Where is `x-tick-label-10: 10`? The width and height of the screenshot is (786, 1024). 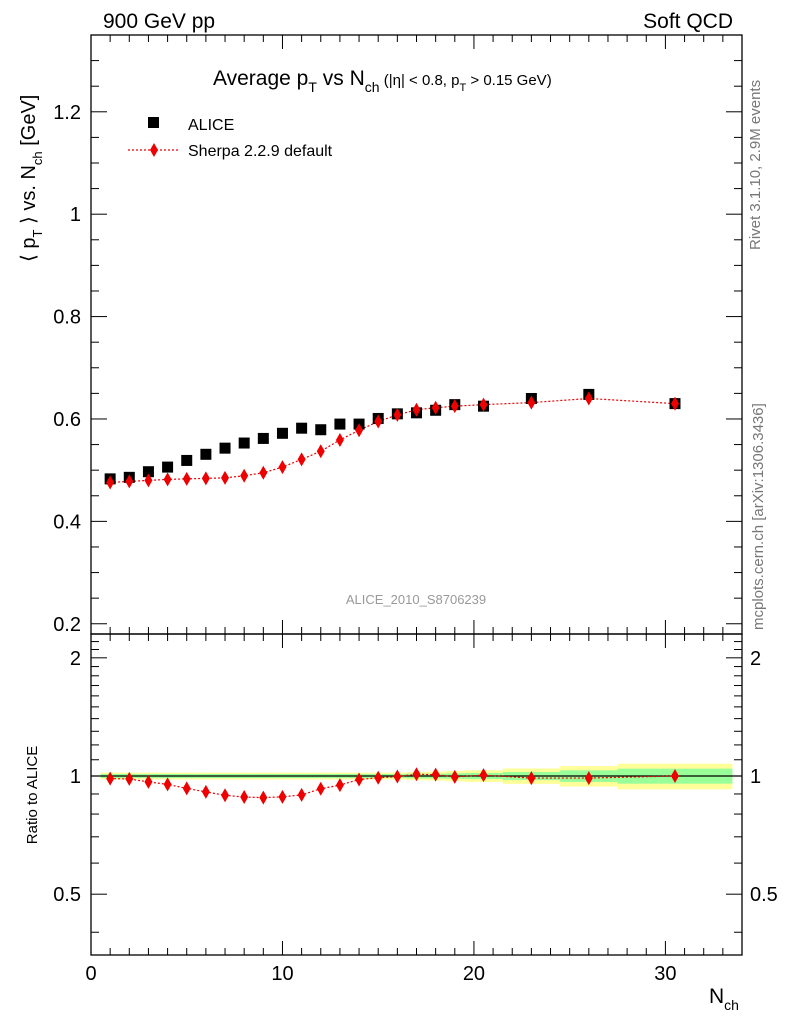 x-tick-label-10: 10 is located at coordinates (282, 974).